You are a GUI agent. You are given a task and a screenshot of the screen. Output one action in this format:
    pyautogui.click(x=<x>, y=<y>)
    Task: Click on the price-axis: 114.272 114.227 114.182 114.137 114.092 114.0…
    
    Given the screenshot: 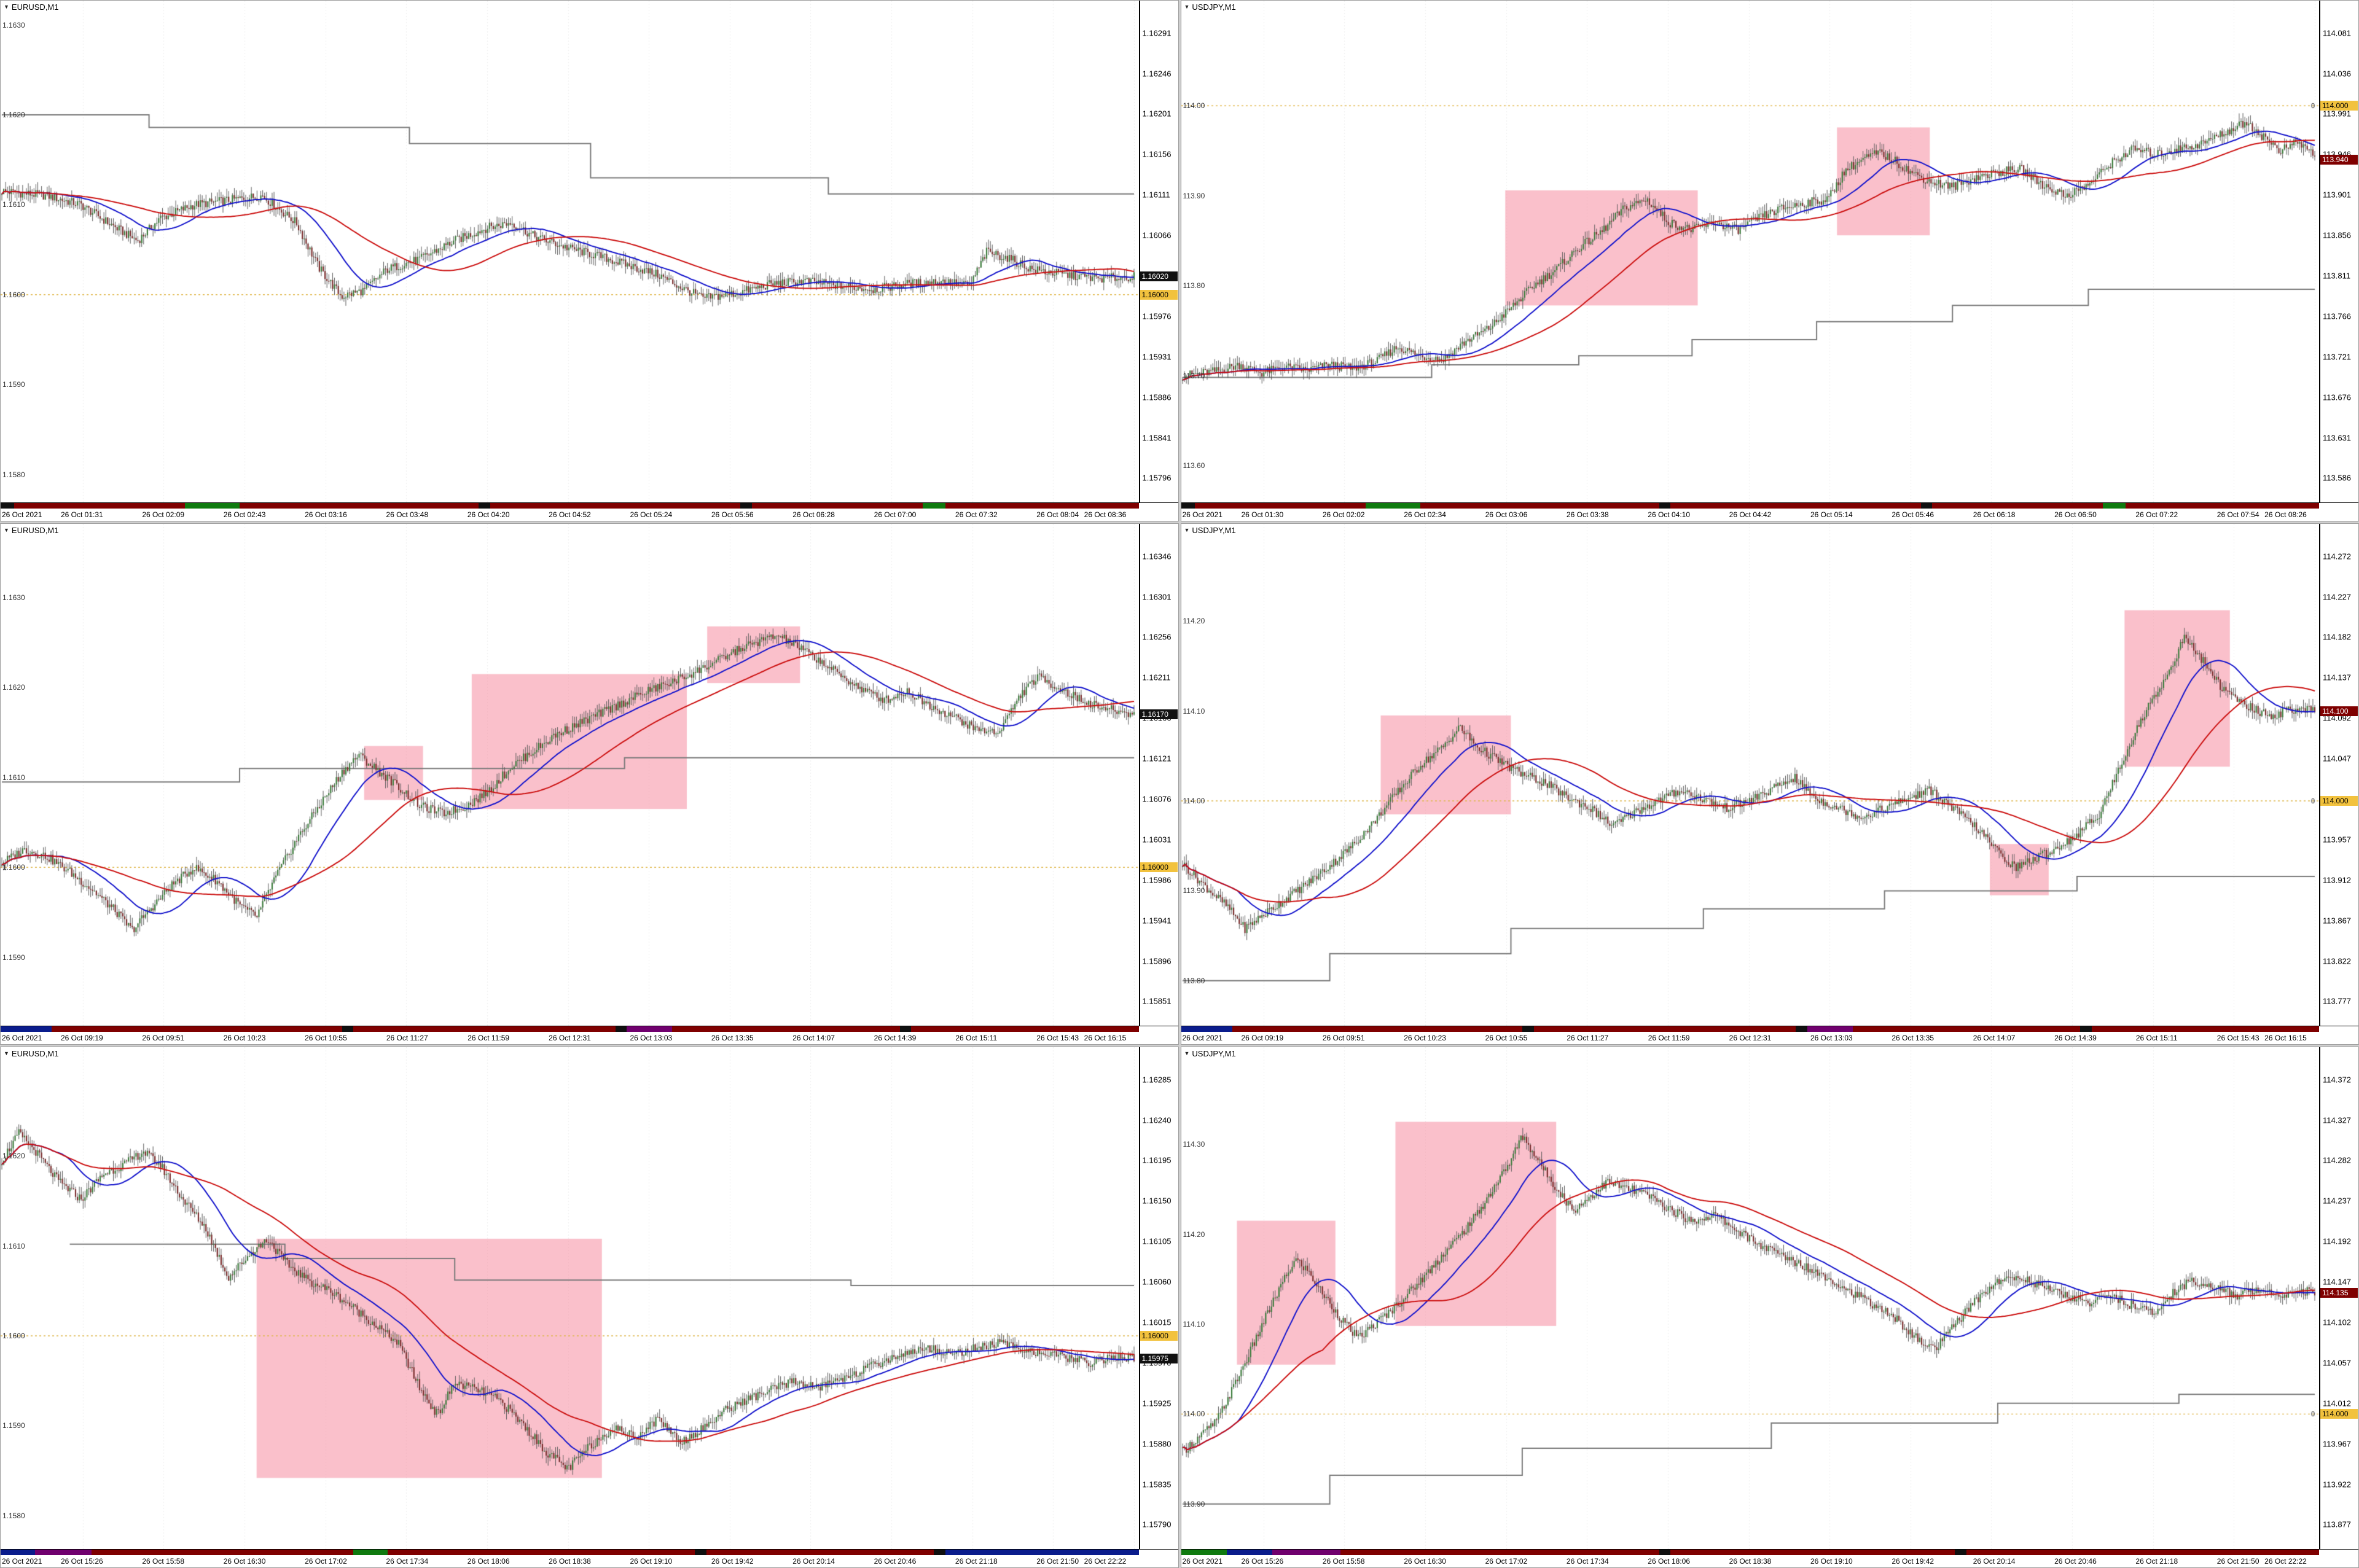 What is the action you would take?
    pyautogui.click(x=2339, y=775)
    